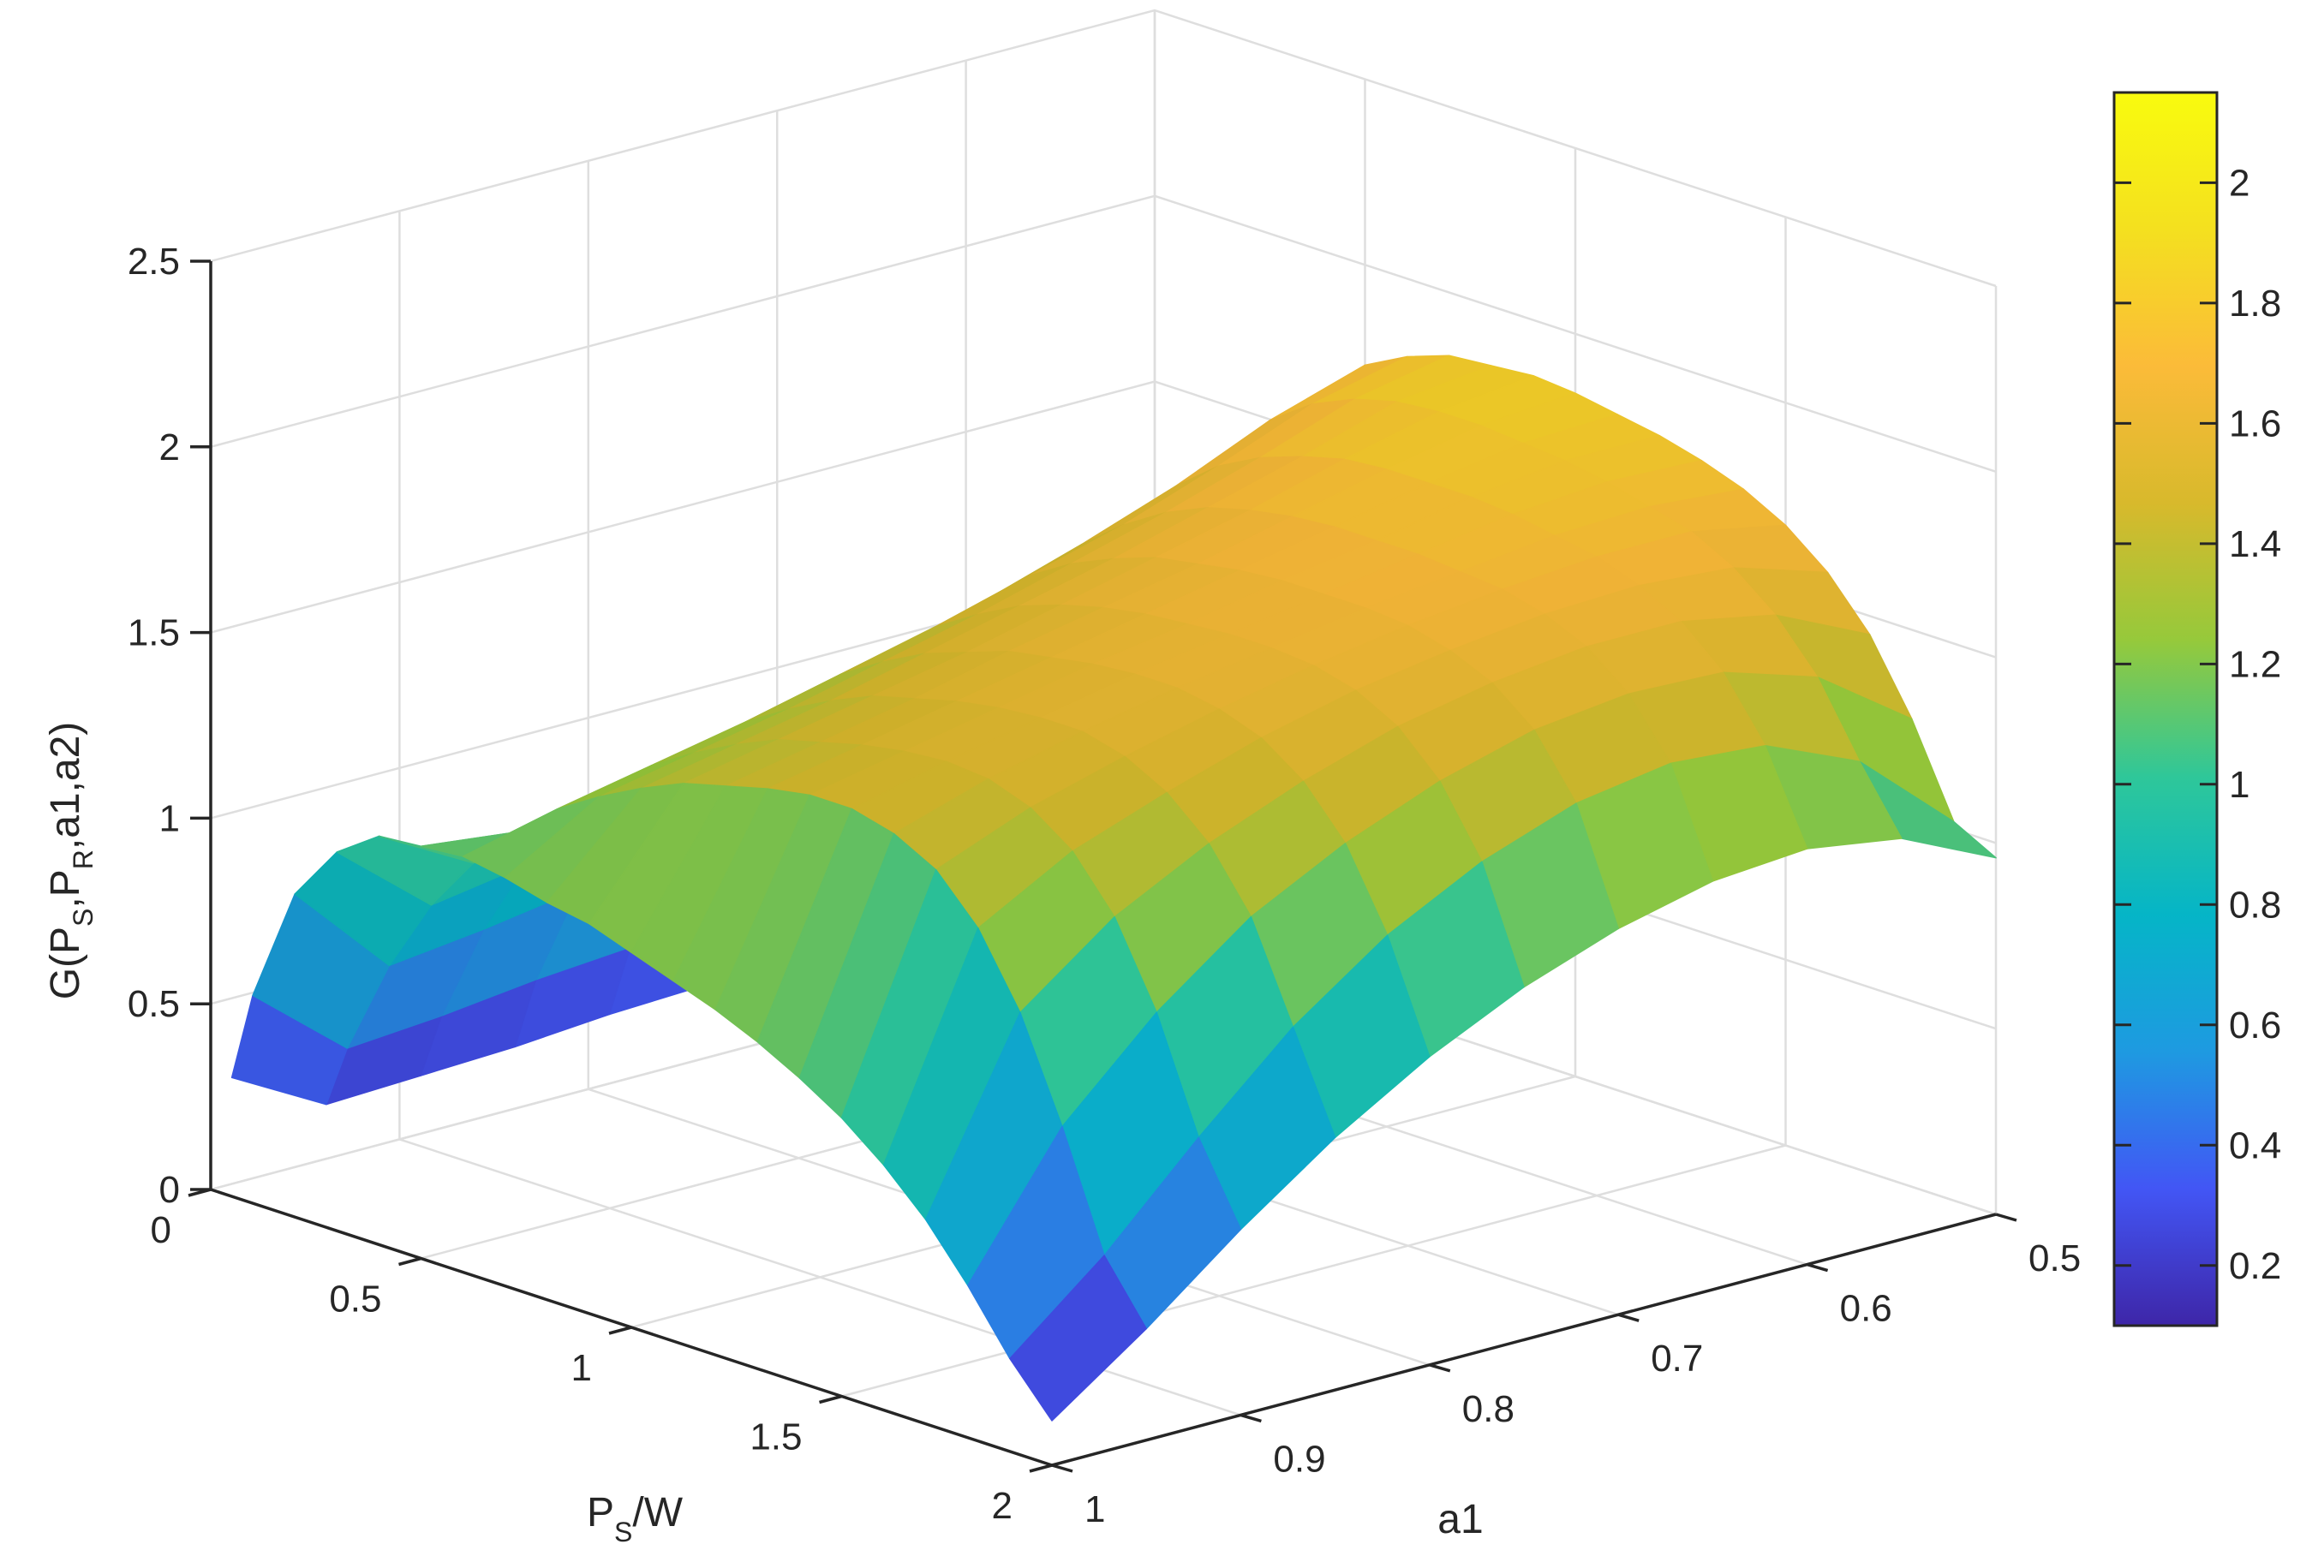  I want to click on colorbar-tick-label: 0.6, so click(2255, 1025).